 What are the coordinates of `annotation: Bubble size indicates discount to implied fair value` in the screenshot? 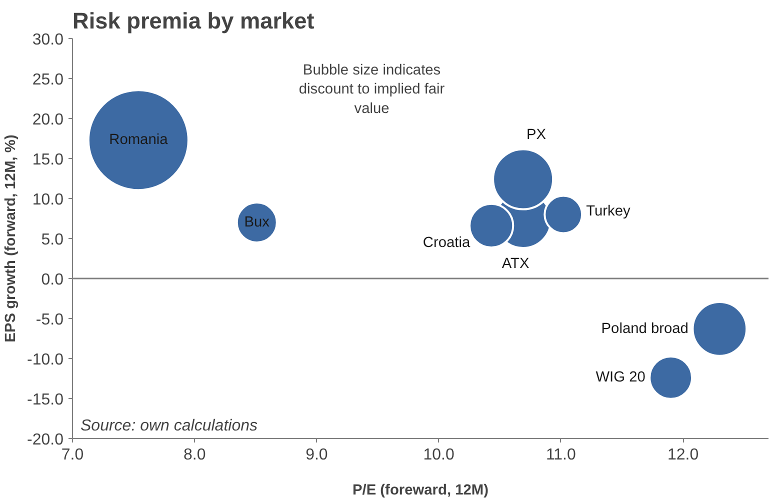 It's located at (371, 89).